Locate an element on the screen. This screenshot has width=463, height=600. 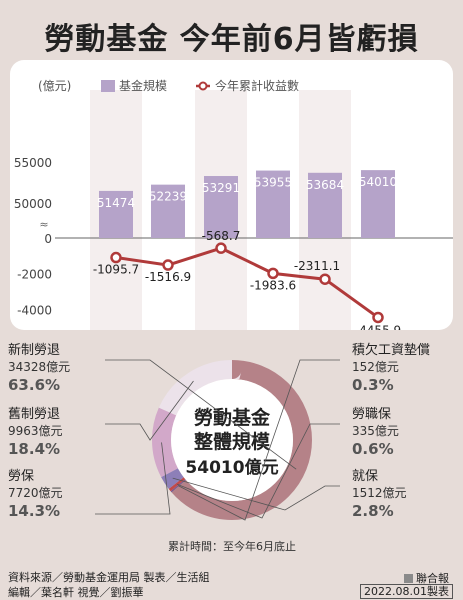
unit-label: (億元) is located at coordinates (54, 86).